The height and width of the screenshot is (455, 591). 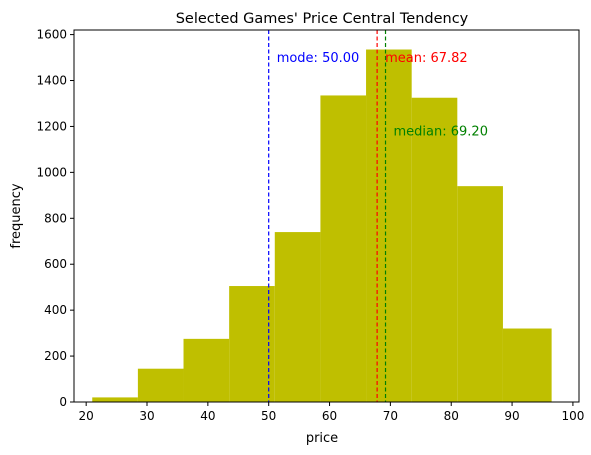 I want to click on y-tick-label: 800, so click(x=55, y=218).